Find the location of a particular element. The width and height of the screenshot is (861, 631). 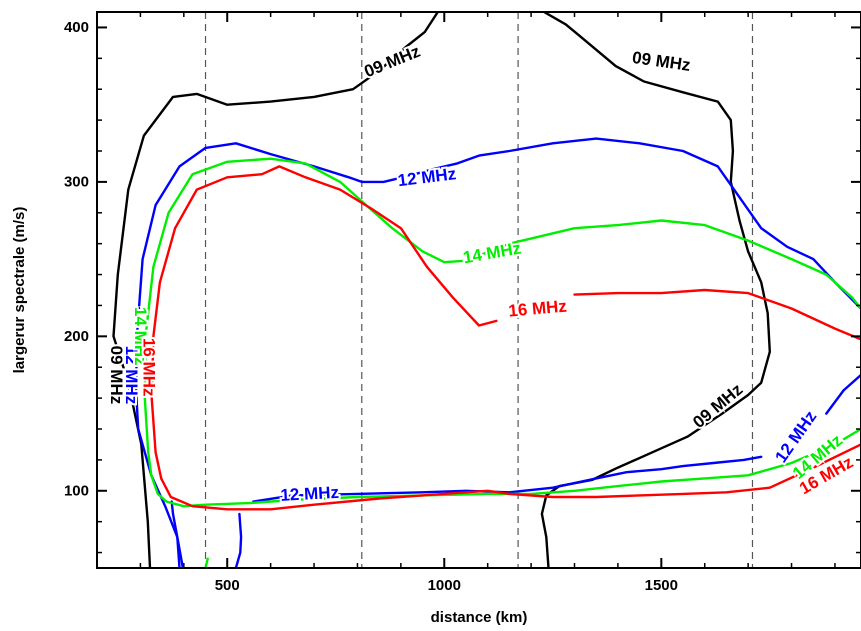

x-tick-label: 1000 is located at coordinates (444, 585).